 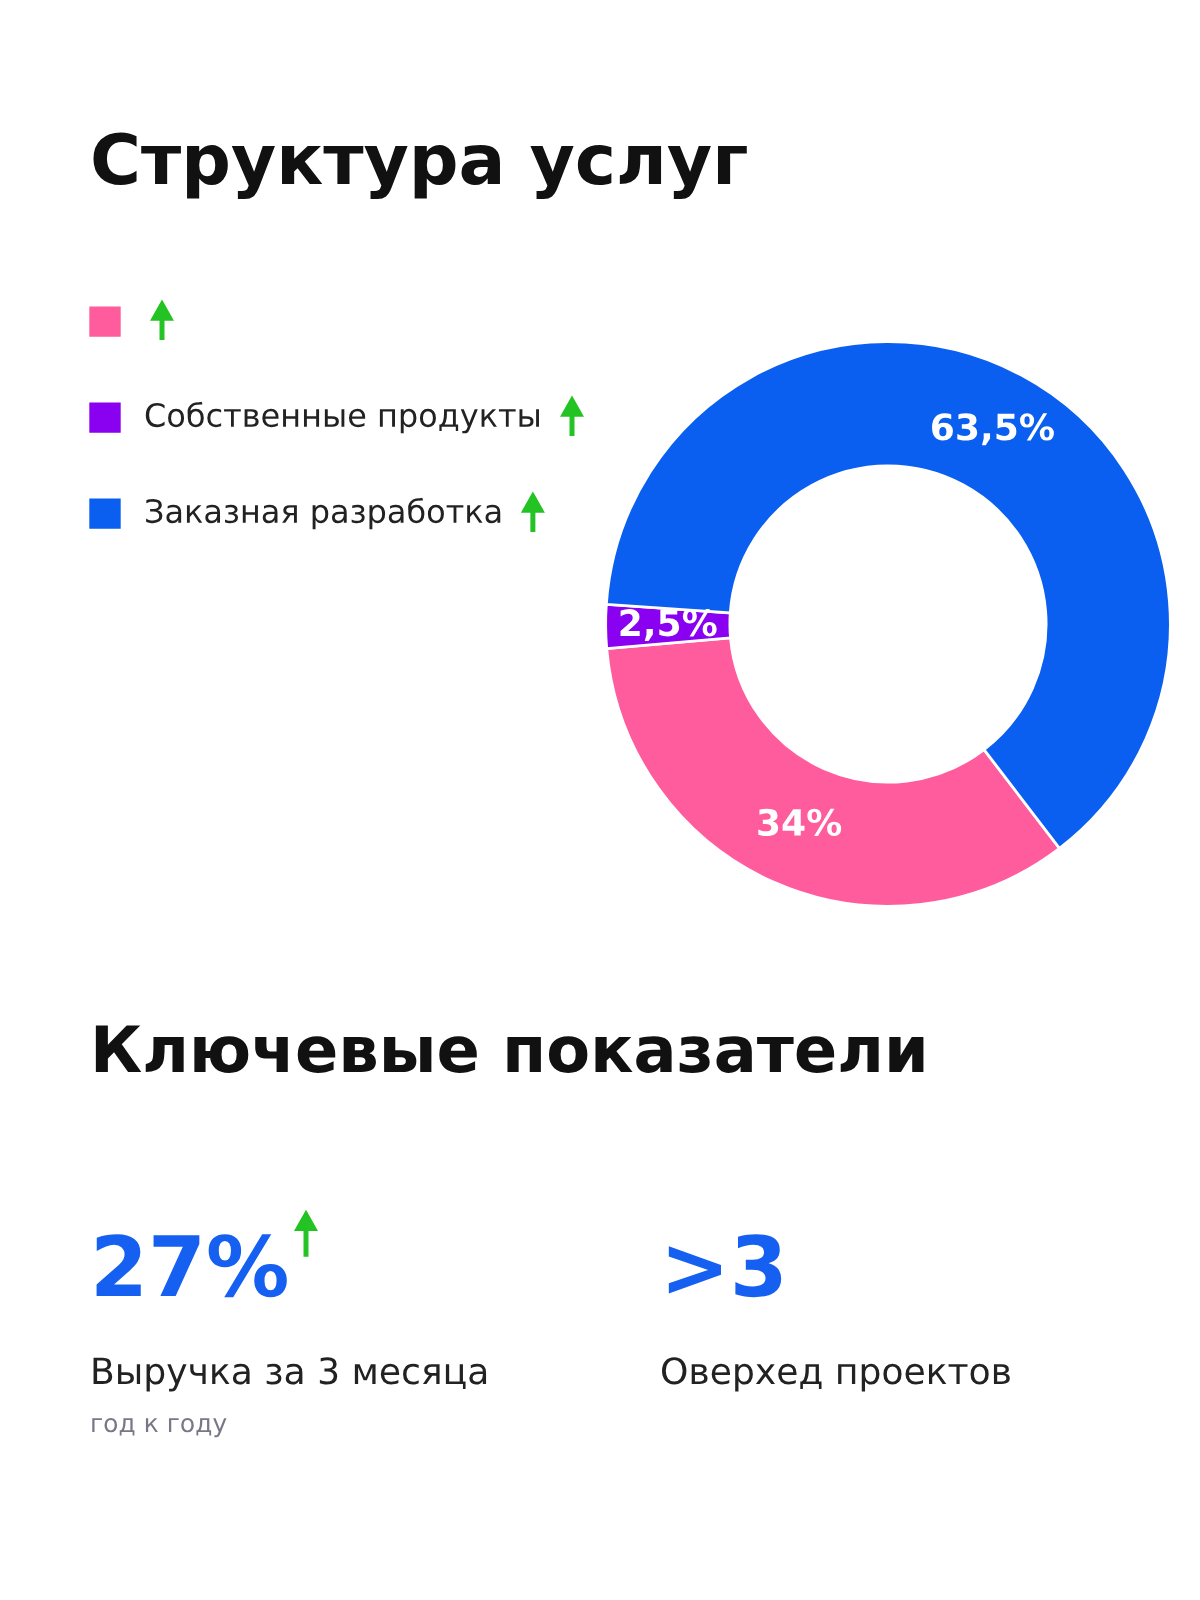 What do you see at coordinates (342, 417) in the screenshot?
I see `legend-label: Собственные продукты` at bounding box center [342, 417].